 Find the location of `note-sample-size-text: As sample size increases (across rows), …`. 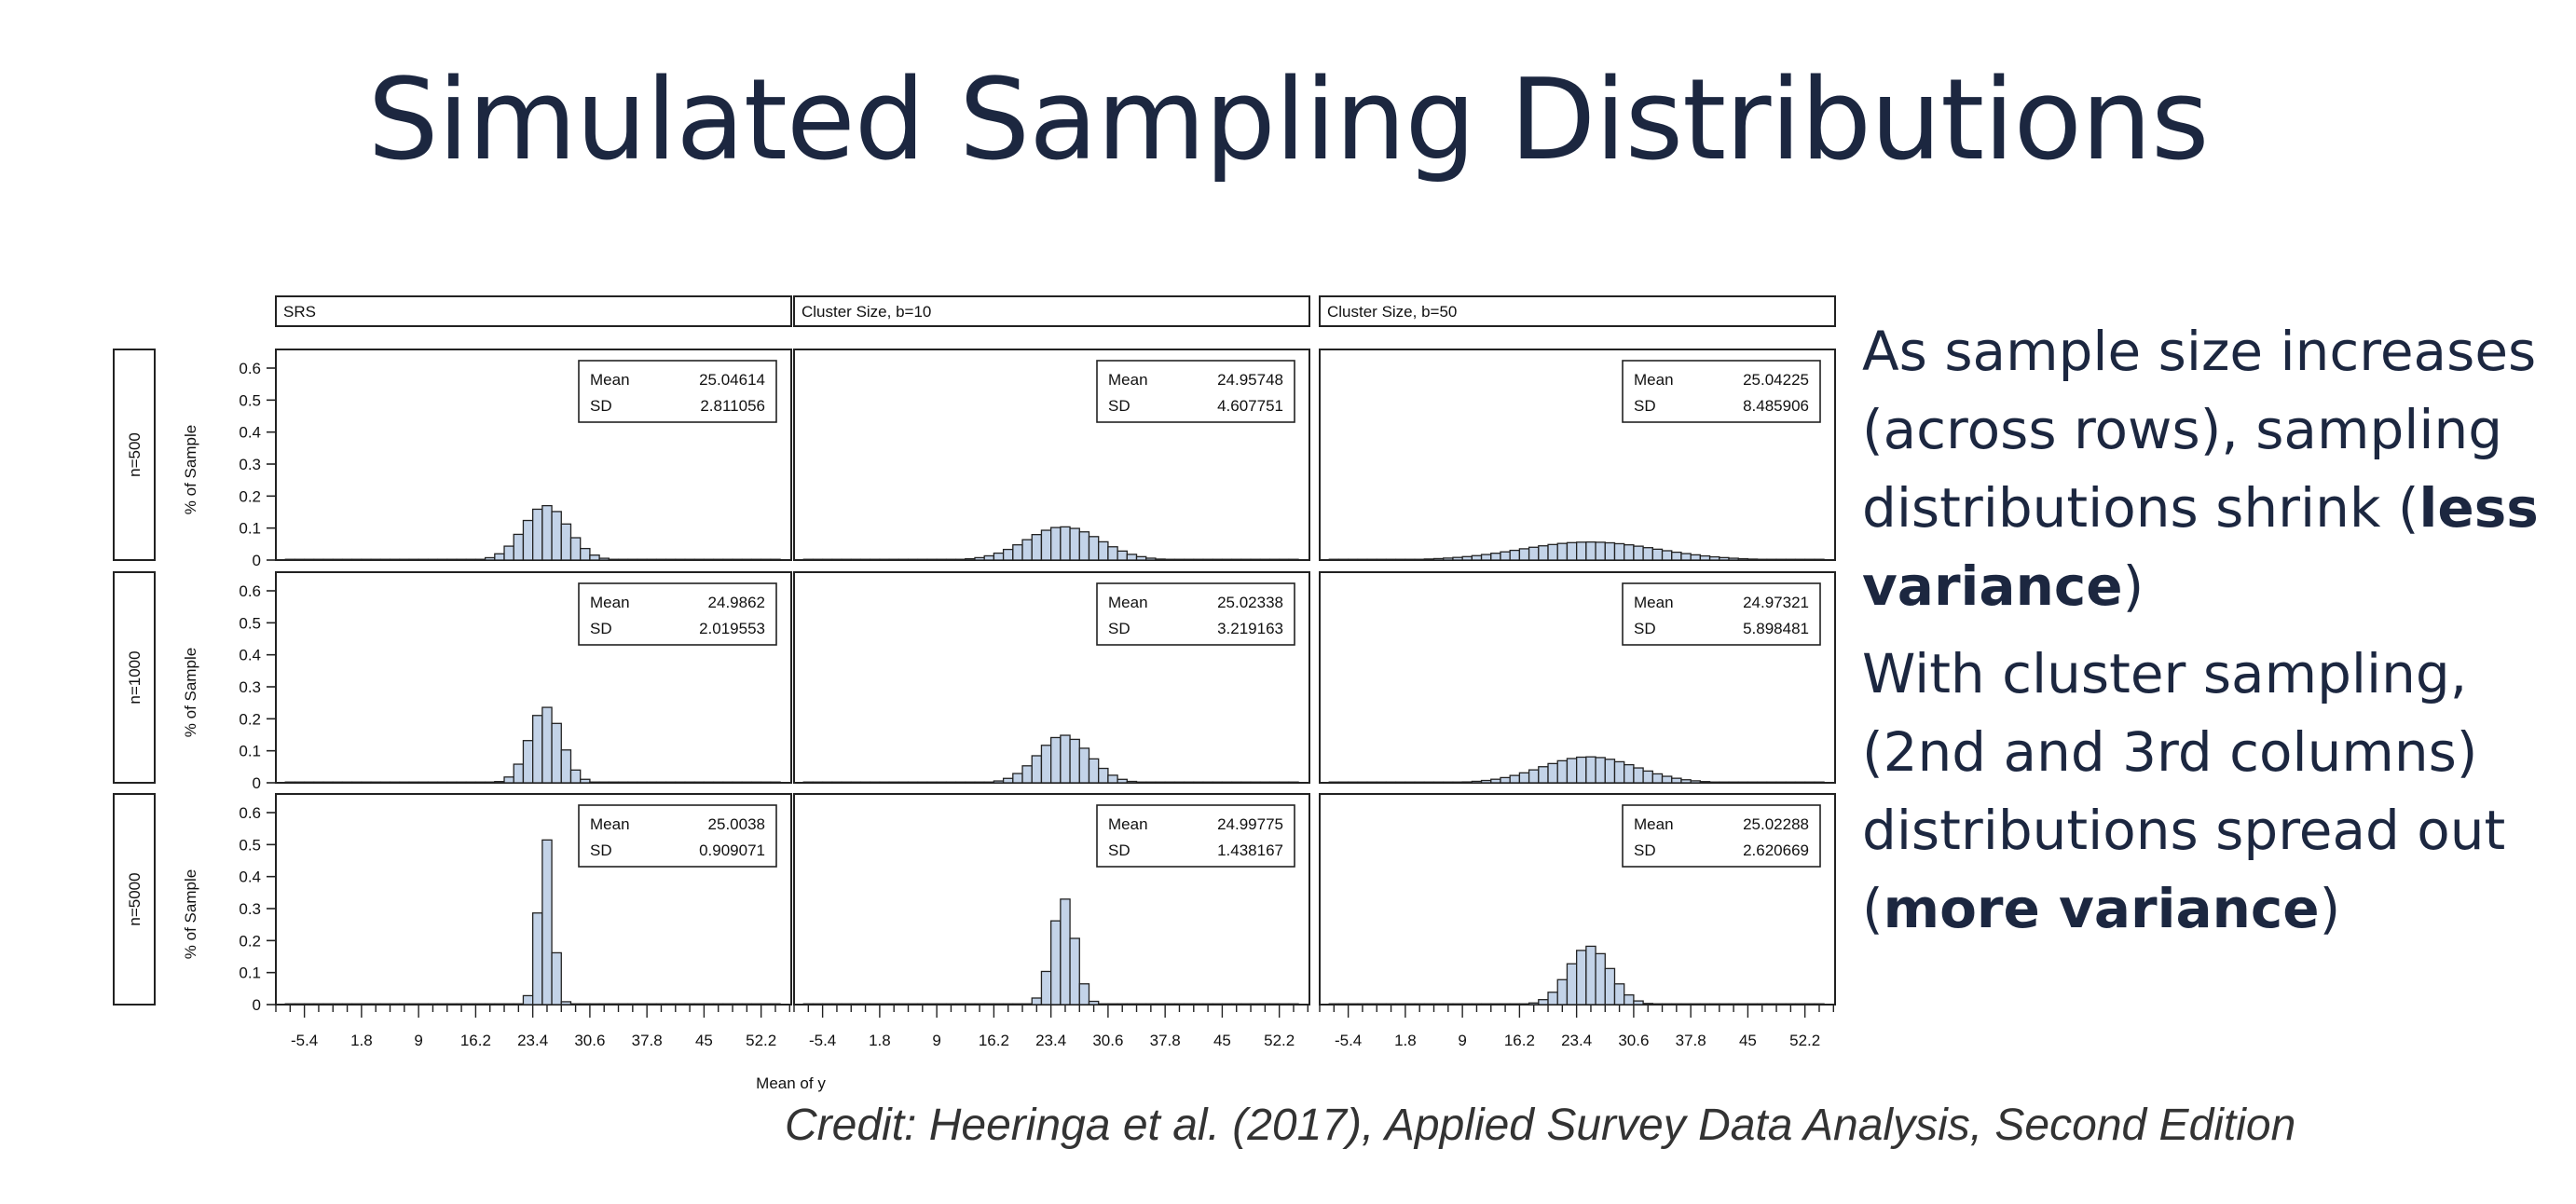

note-sample-size-text: As sample size increases (across rows), … is located at coordinates (2199, 430).